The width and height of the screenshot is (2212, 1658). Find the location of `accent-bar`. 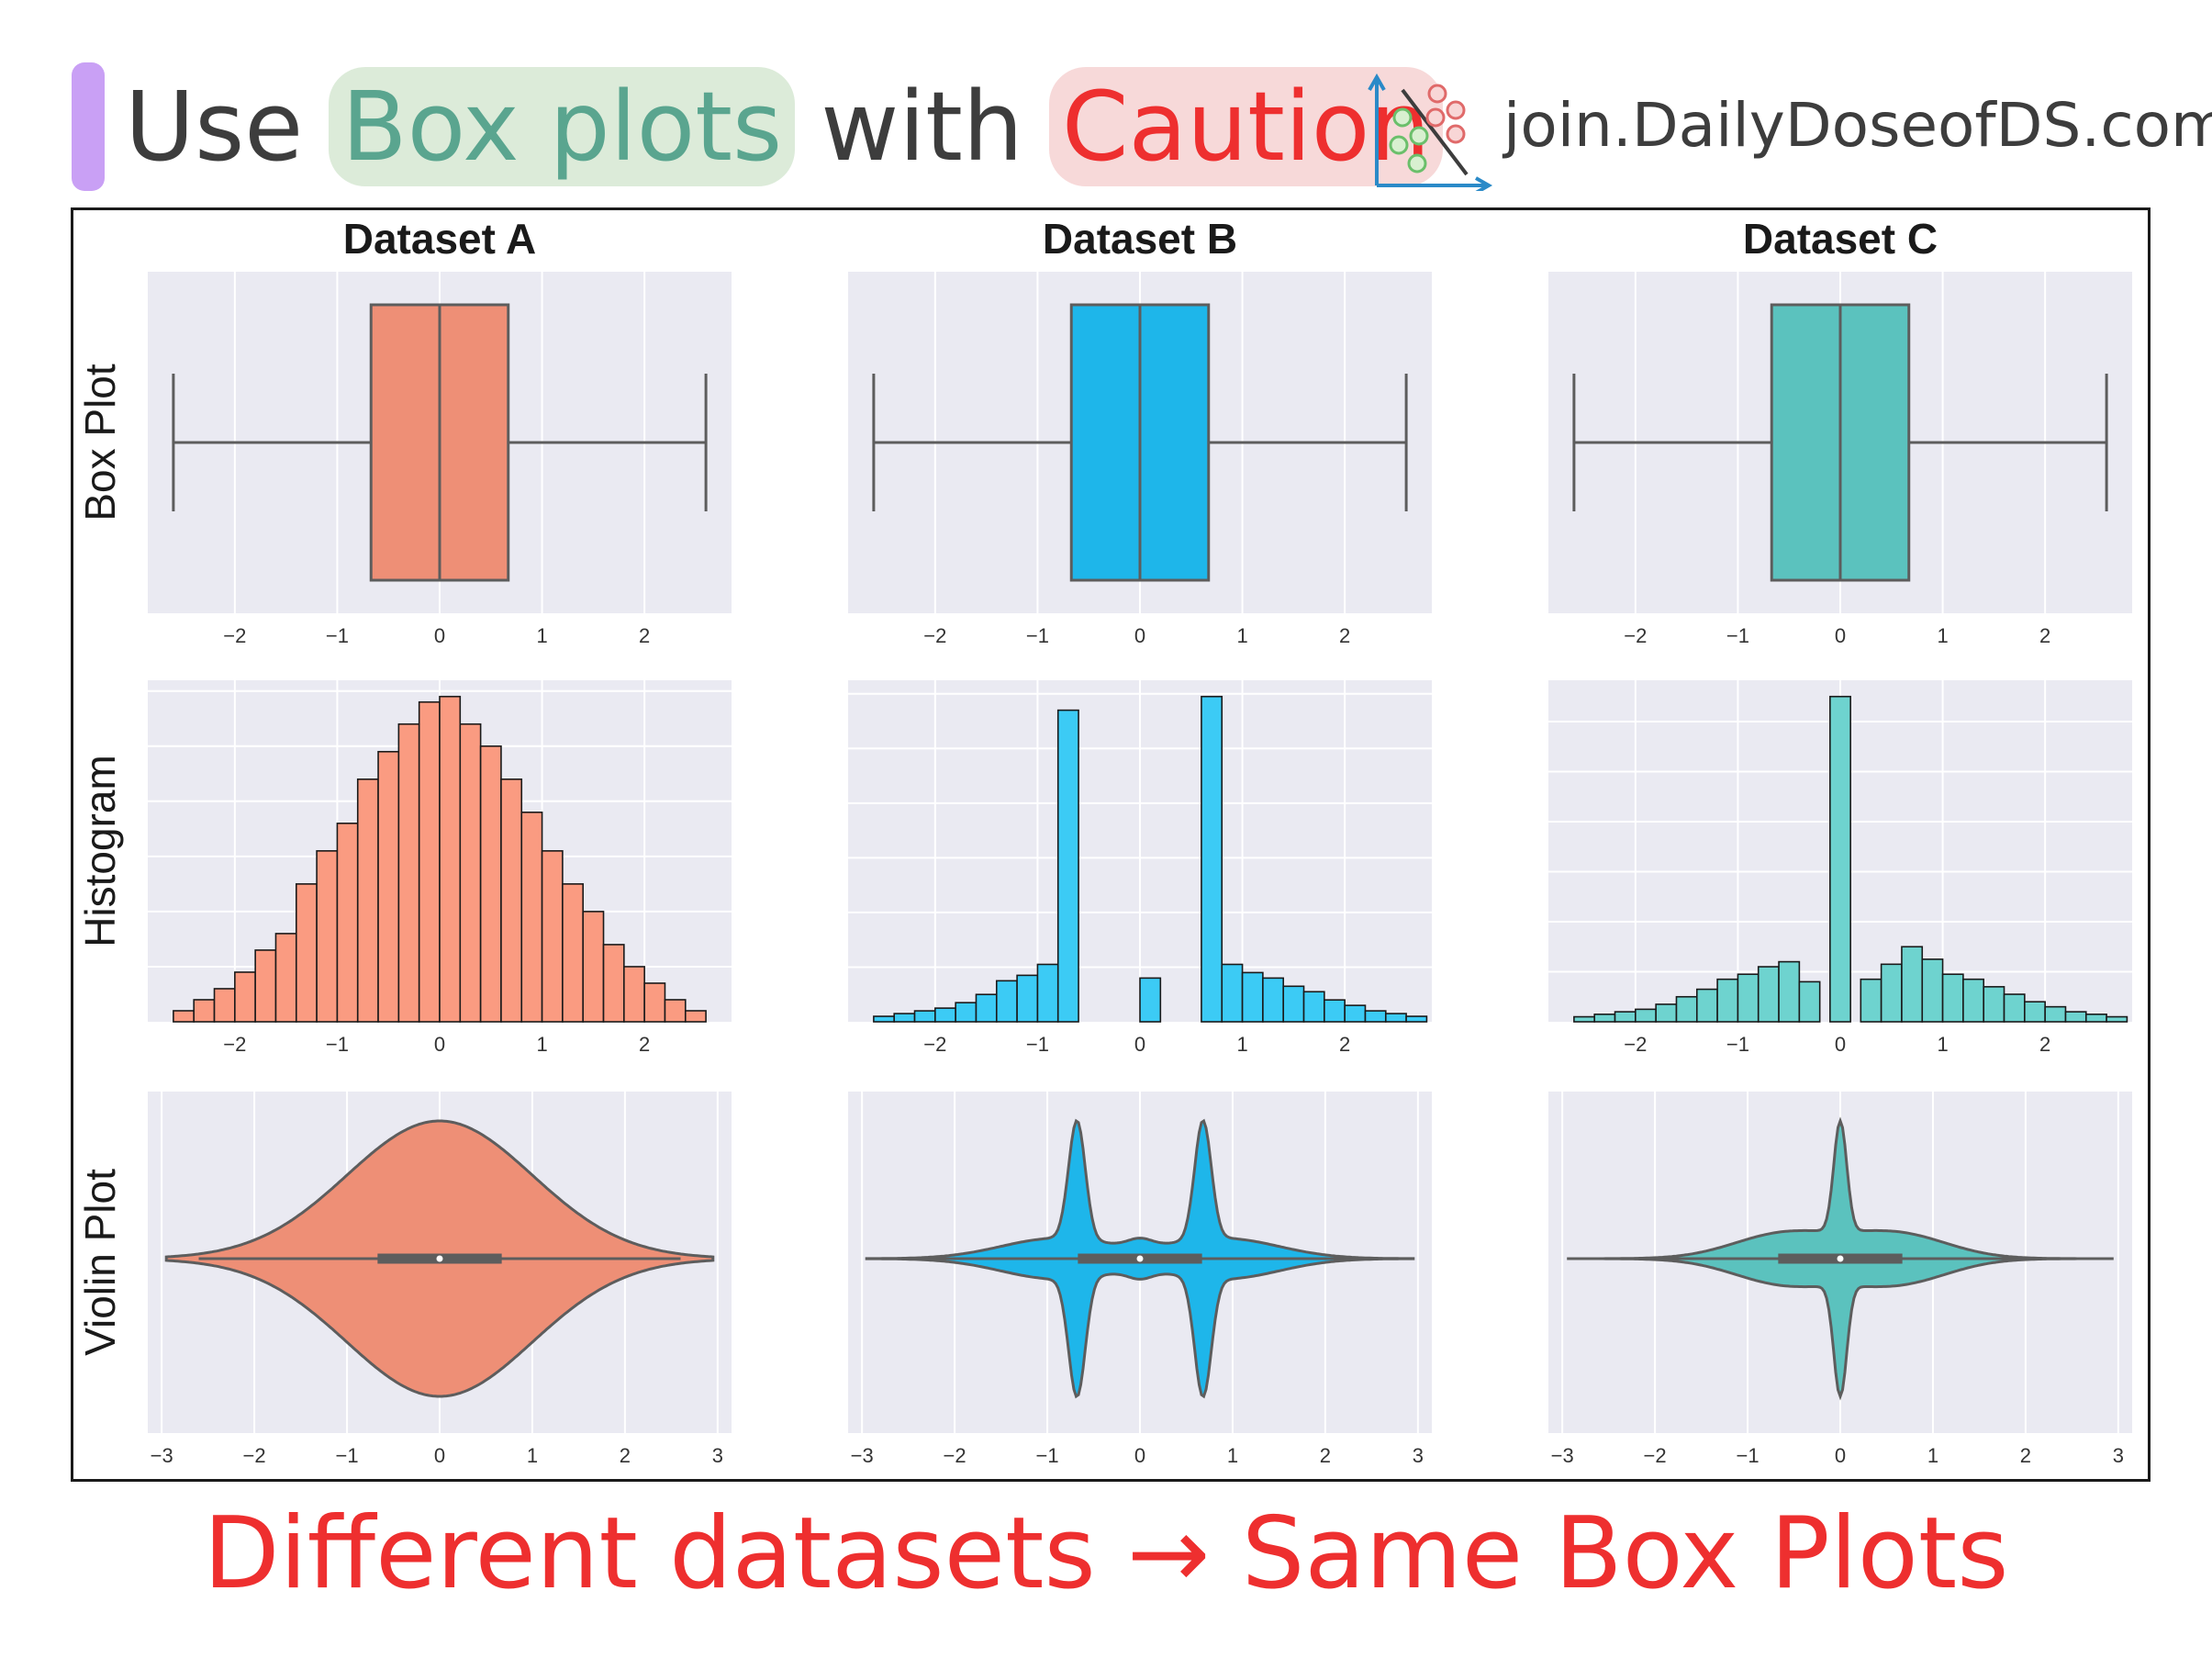

accent-bar is located at coordinates (88, 126).